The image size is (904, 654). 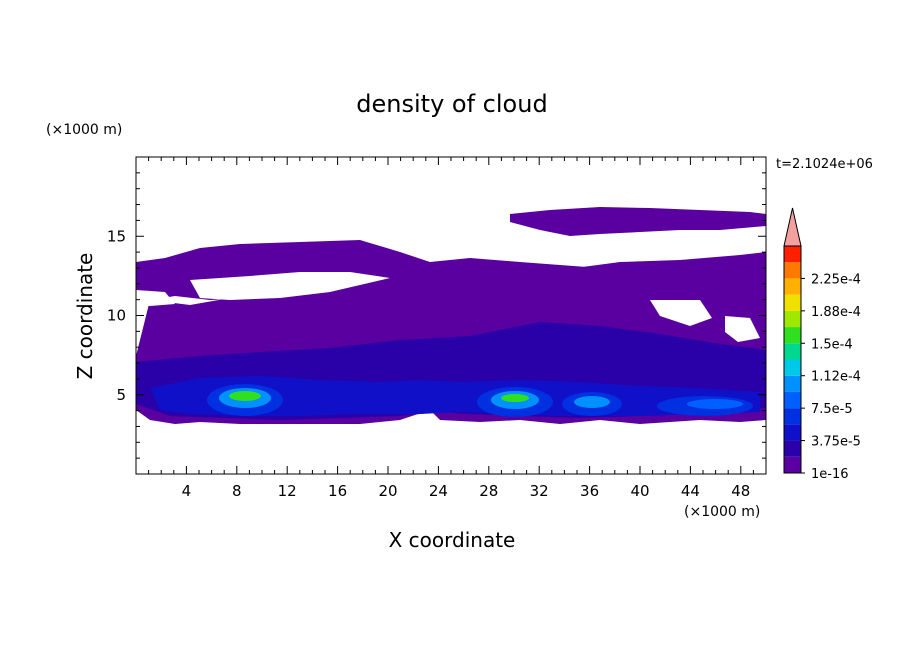 I want to click on colorbar-frame, so click(x=792, y=359).